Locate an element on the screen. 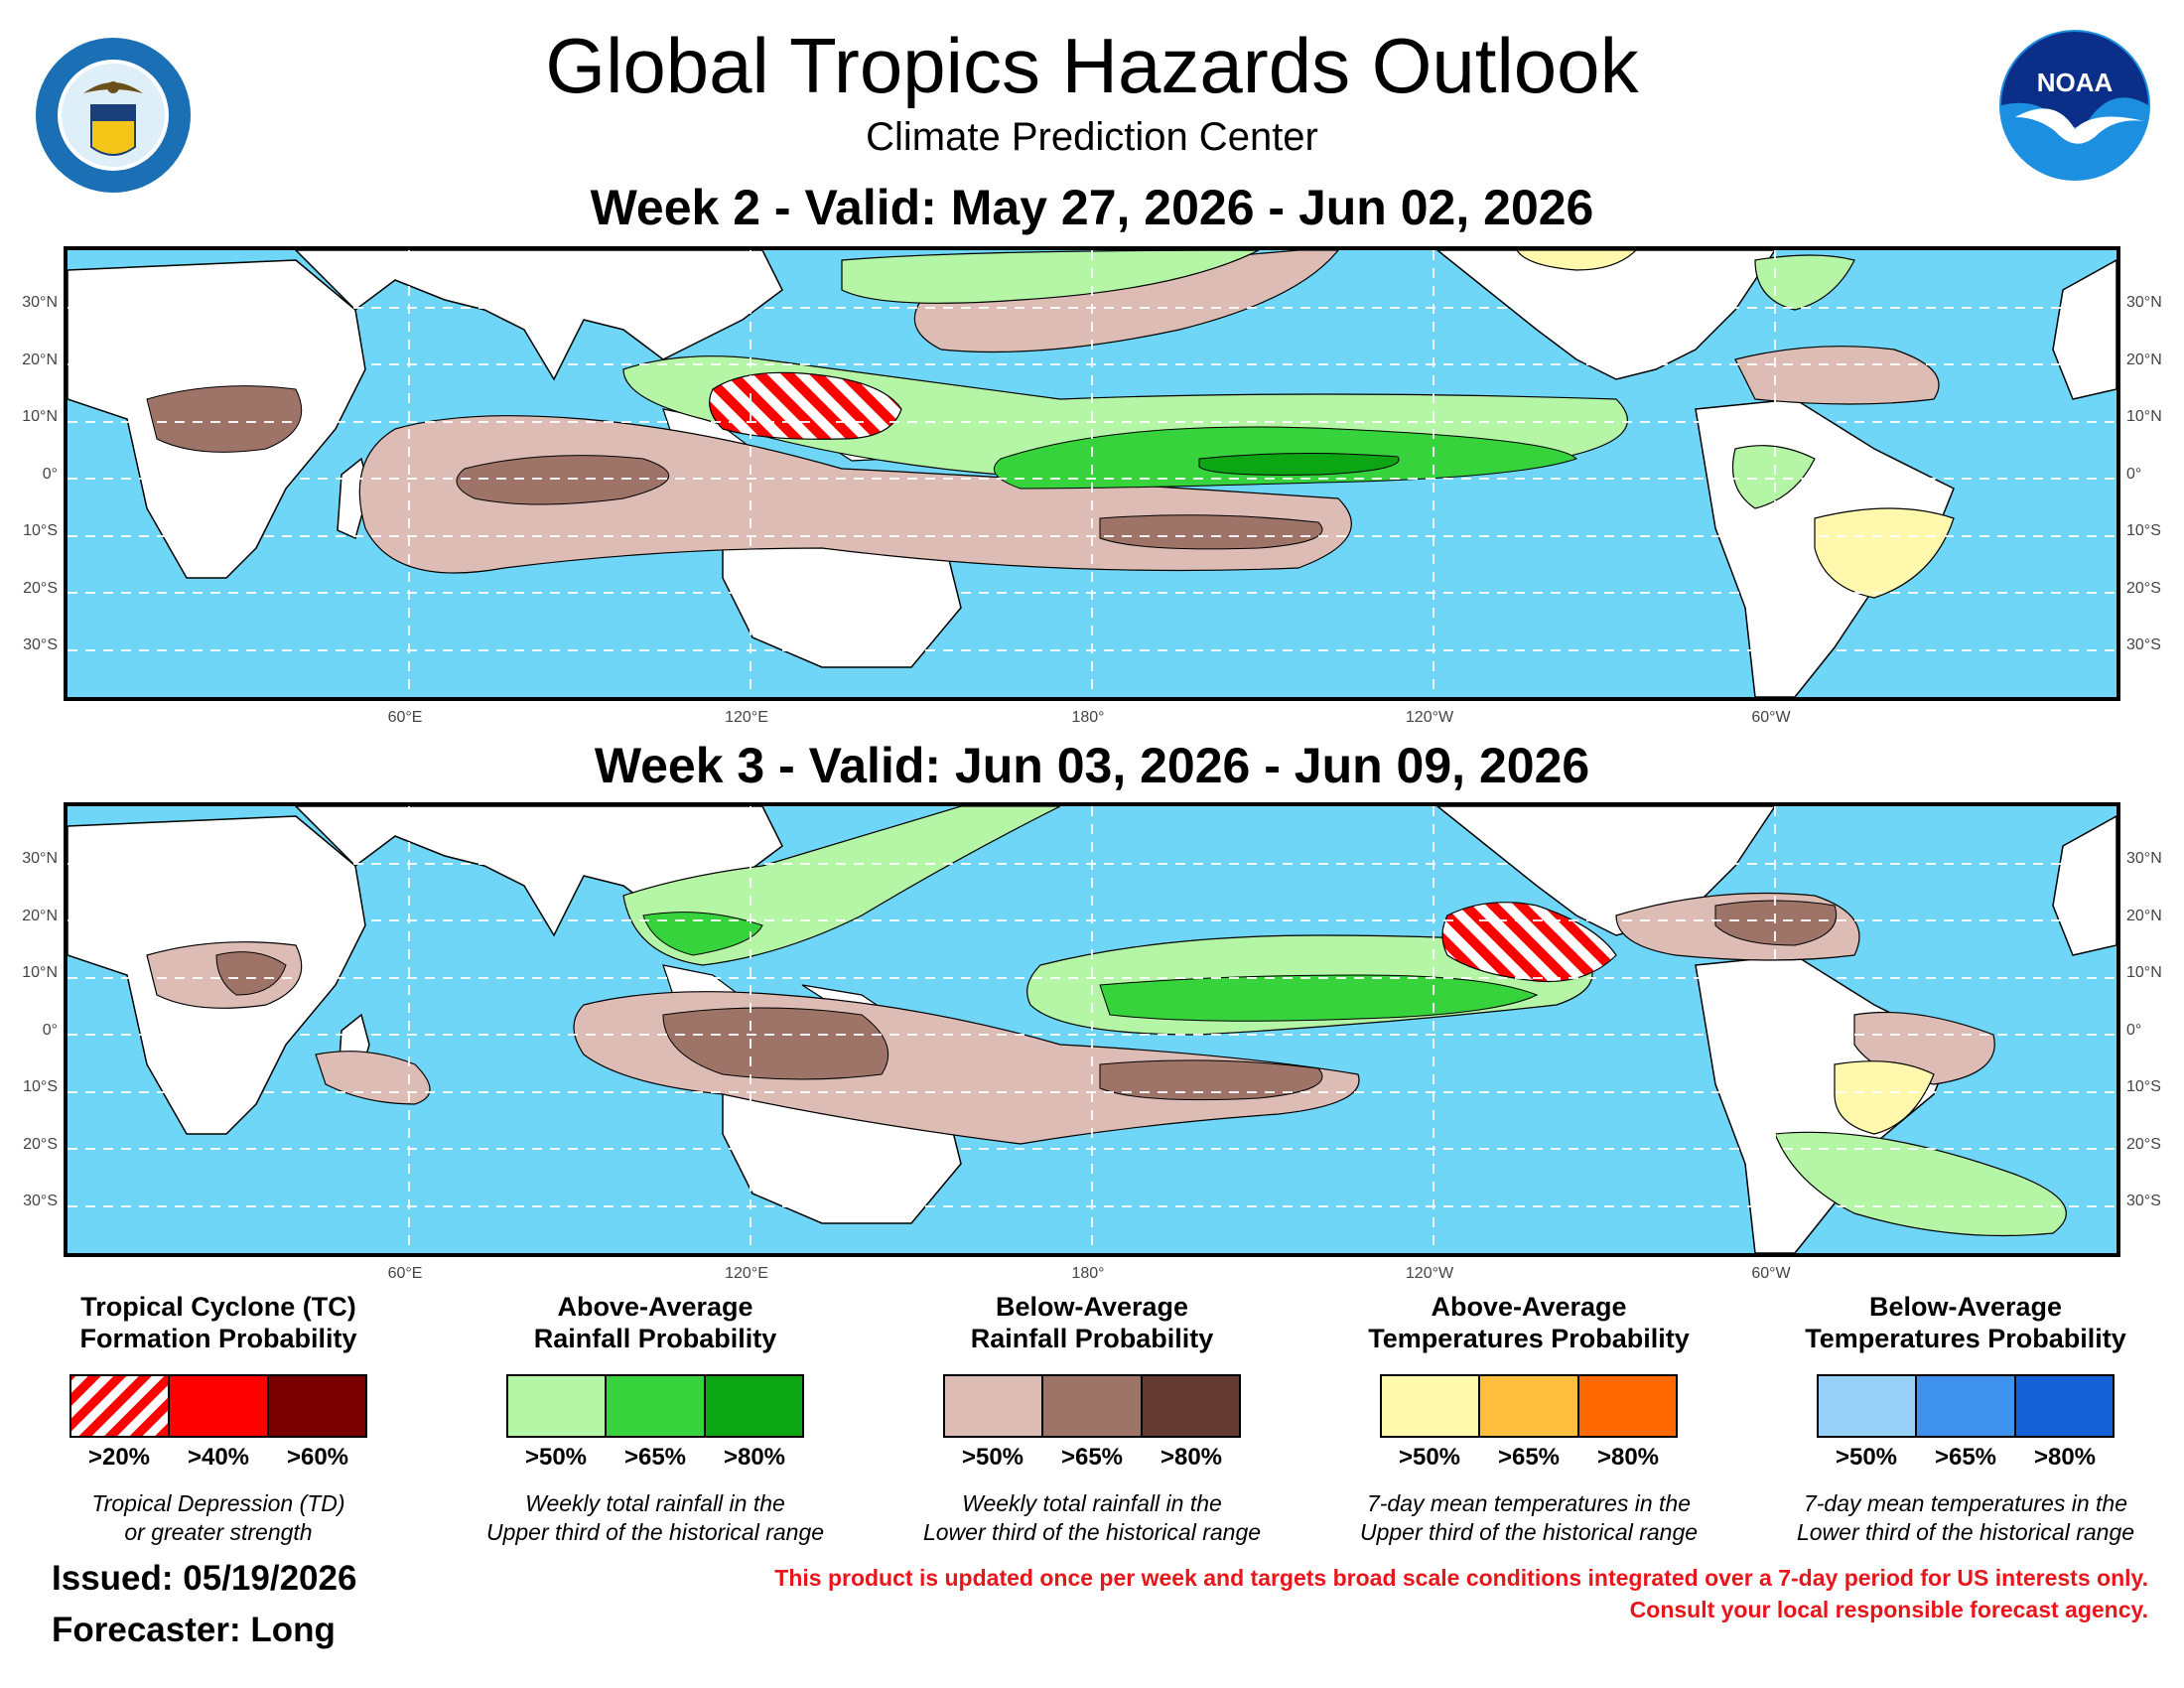 The width and height of the screenshot is (2184, 1688). week2-lat-label-30n-right: 30°N is located at coordinates (2144, 302).